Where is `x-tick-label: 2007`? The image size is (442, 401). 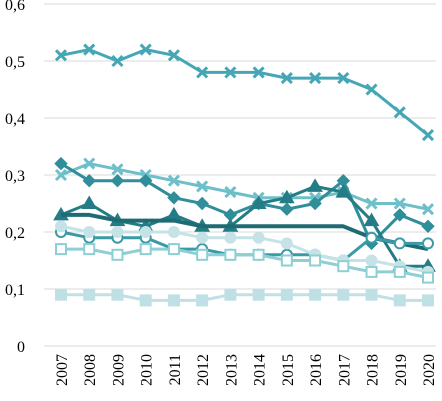 x-tick-label: 2007 is located at coordinates (62, 370).